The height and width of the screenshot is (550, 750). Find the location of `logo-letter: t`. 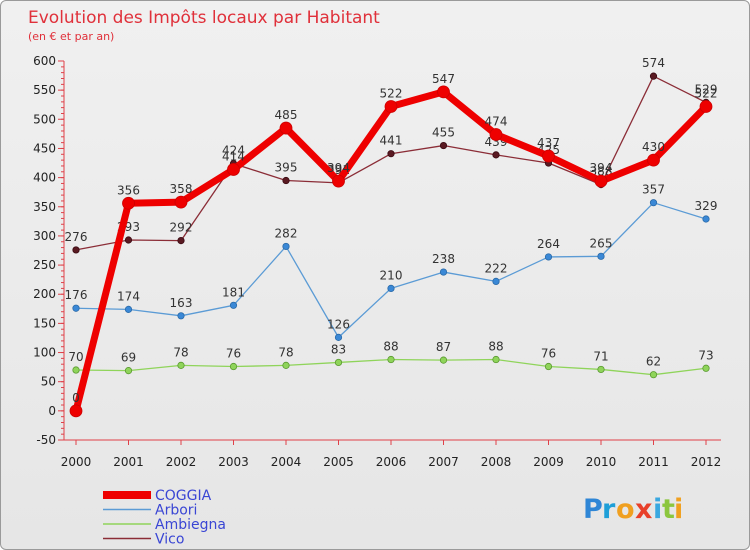

logo-letter: t is located at coordinates (668, 509).